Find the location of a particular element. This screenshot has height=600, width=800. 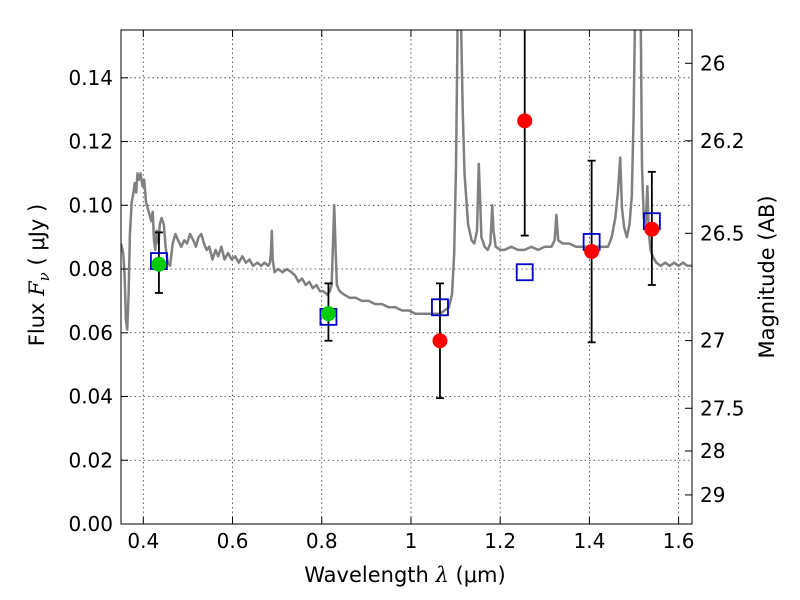

y-axis-label-unit: ( μJy ) is located at coordinates (37, 238).